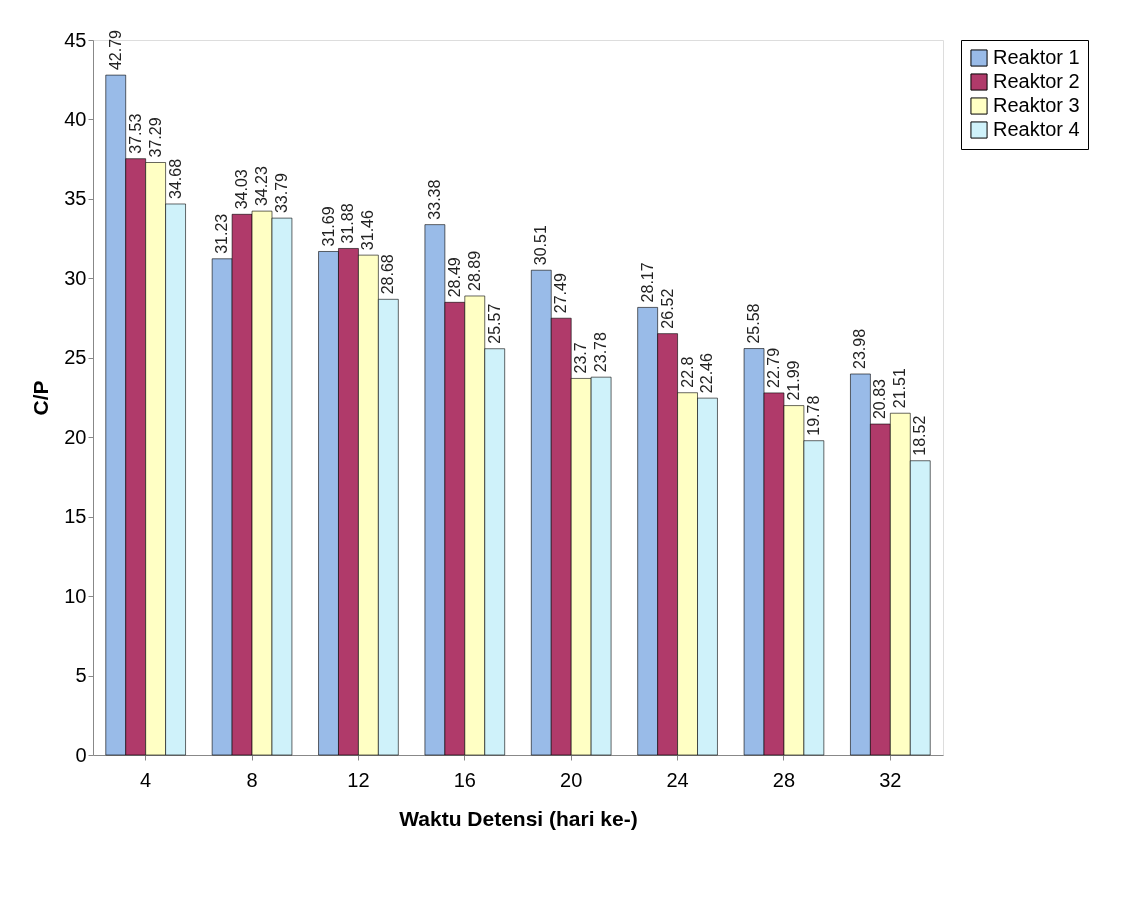  What do you see at coordinates (75, 39) in the screenshot?
I see `y-tick-label: 45` at bounding box center [75, 39].